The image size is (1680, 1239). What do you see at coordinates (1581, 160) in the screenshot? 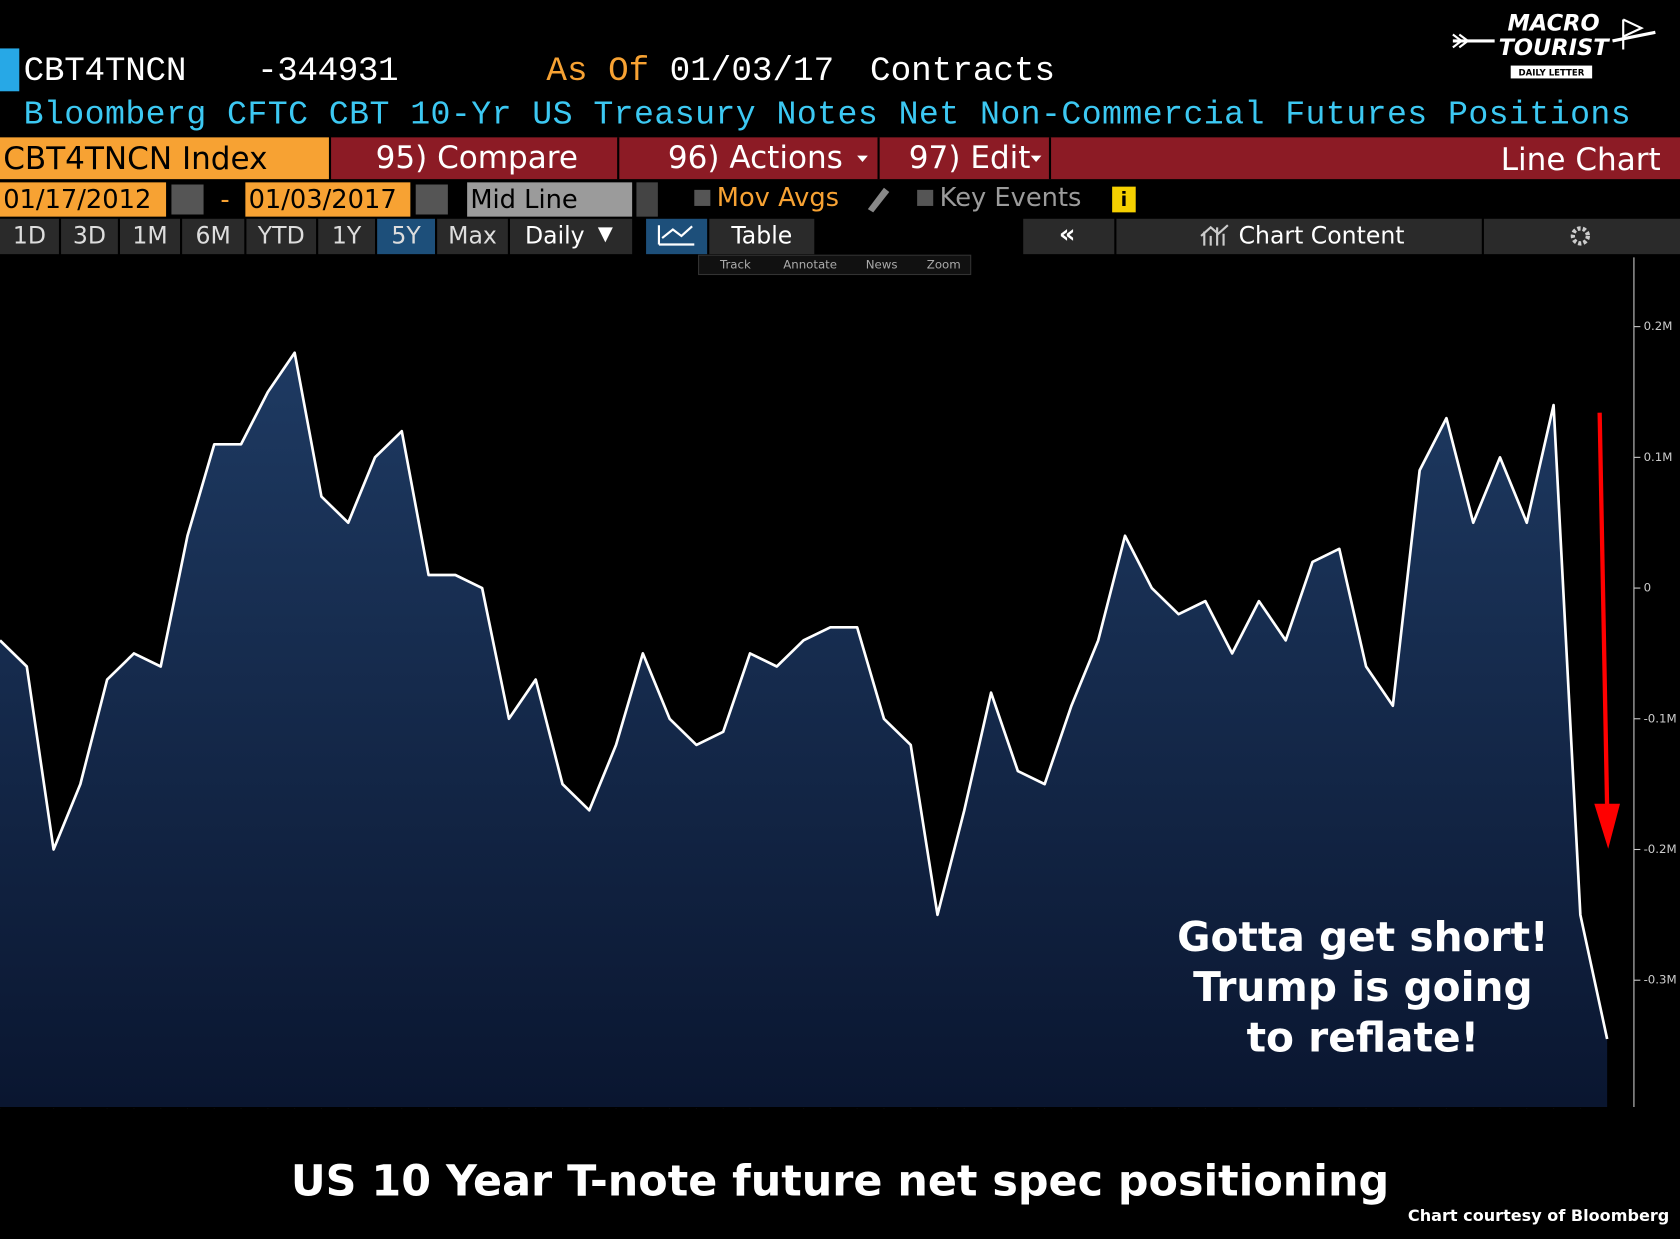
I see `chart-type: Line Chart` at bounding box center [1581, 160].